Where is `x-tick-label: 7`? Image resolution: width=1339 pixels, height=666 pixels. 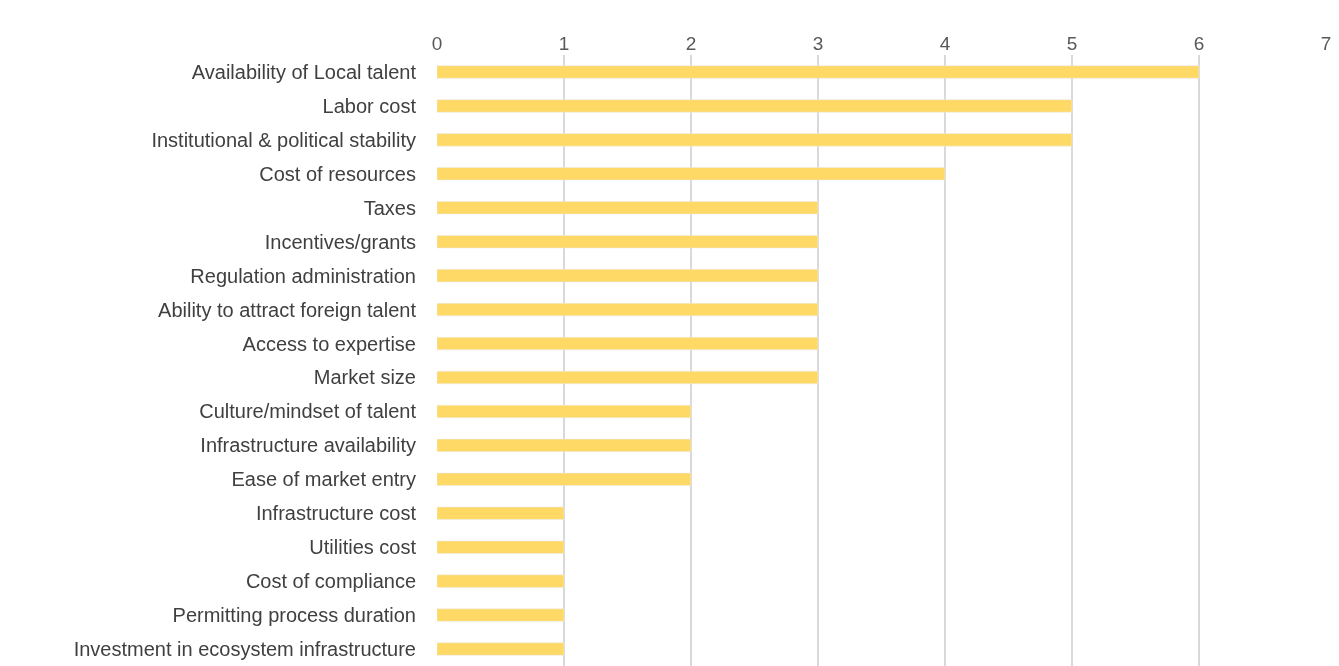
x-tick-label: 7 is located at coordinates (1326, 44).